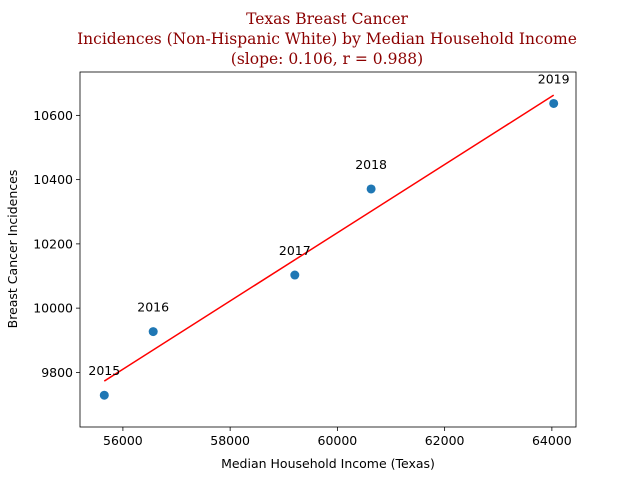  What do you see at coordinates (554, 78) in the screenshot?
I see `point-label-2019: 2019` at bounding box center [554, 78].